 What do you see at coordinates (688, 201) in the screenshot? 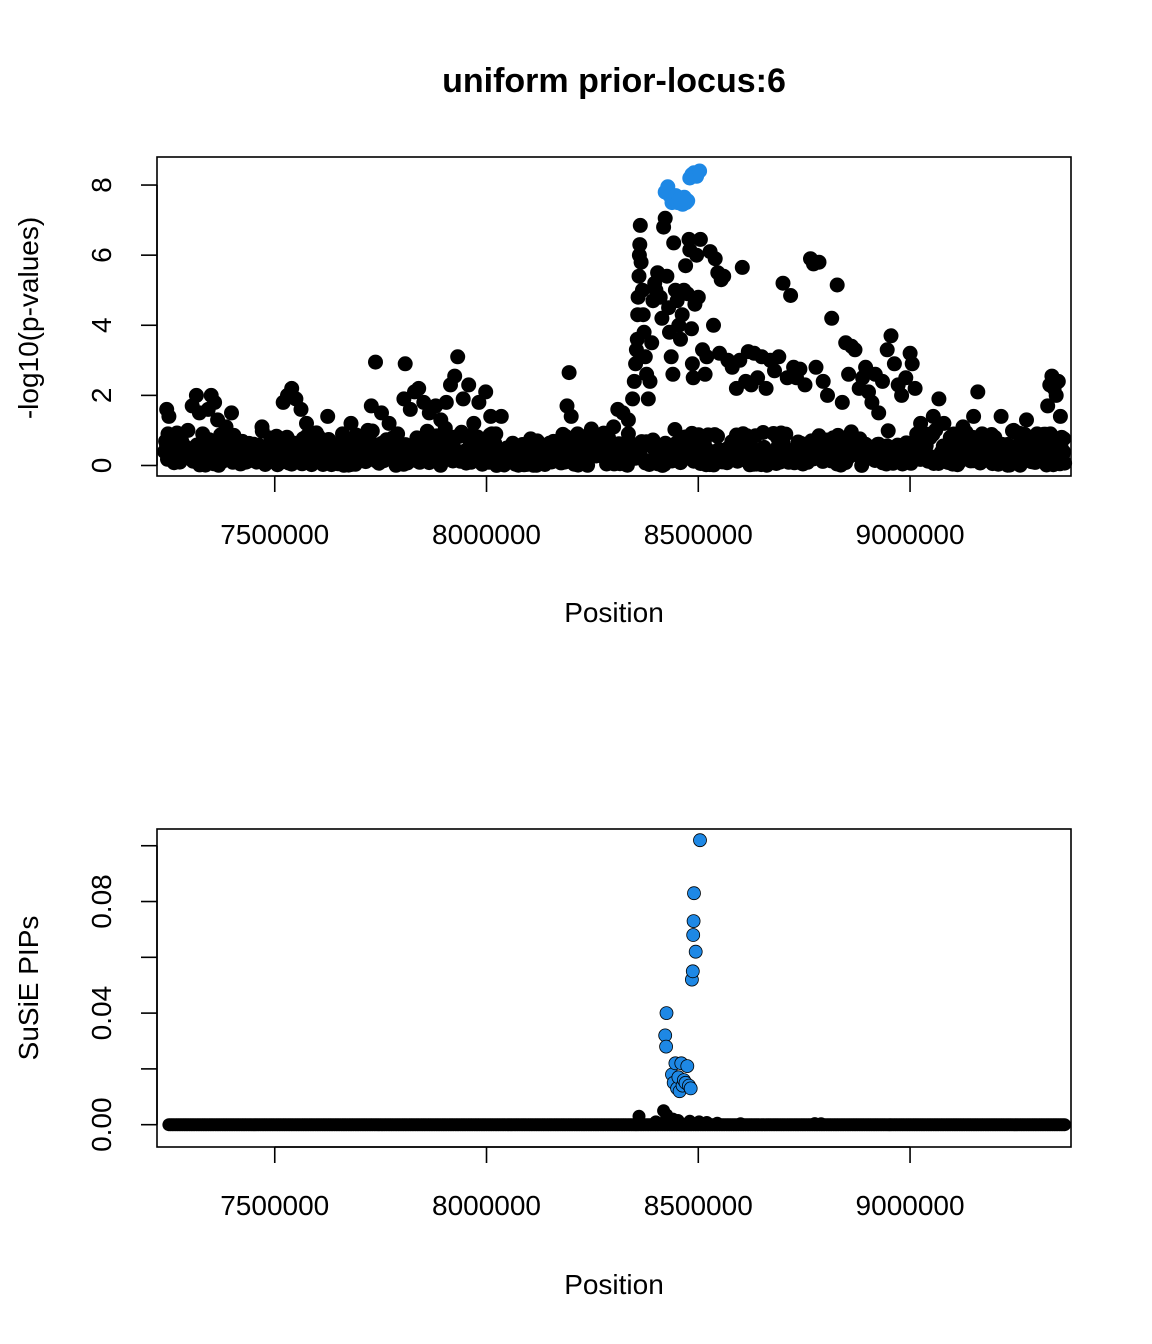
I see `pvalue-credible-set-point` at bounding box center [688, 201].